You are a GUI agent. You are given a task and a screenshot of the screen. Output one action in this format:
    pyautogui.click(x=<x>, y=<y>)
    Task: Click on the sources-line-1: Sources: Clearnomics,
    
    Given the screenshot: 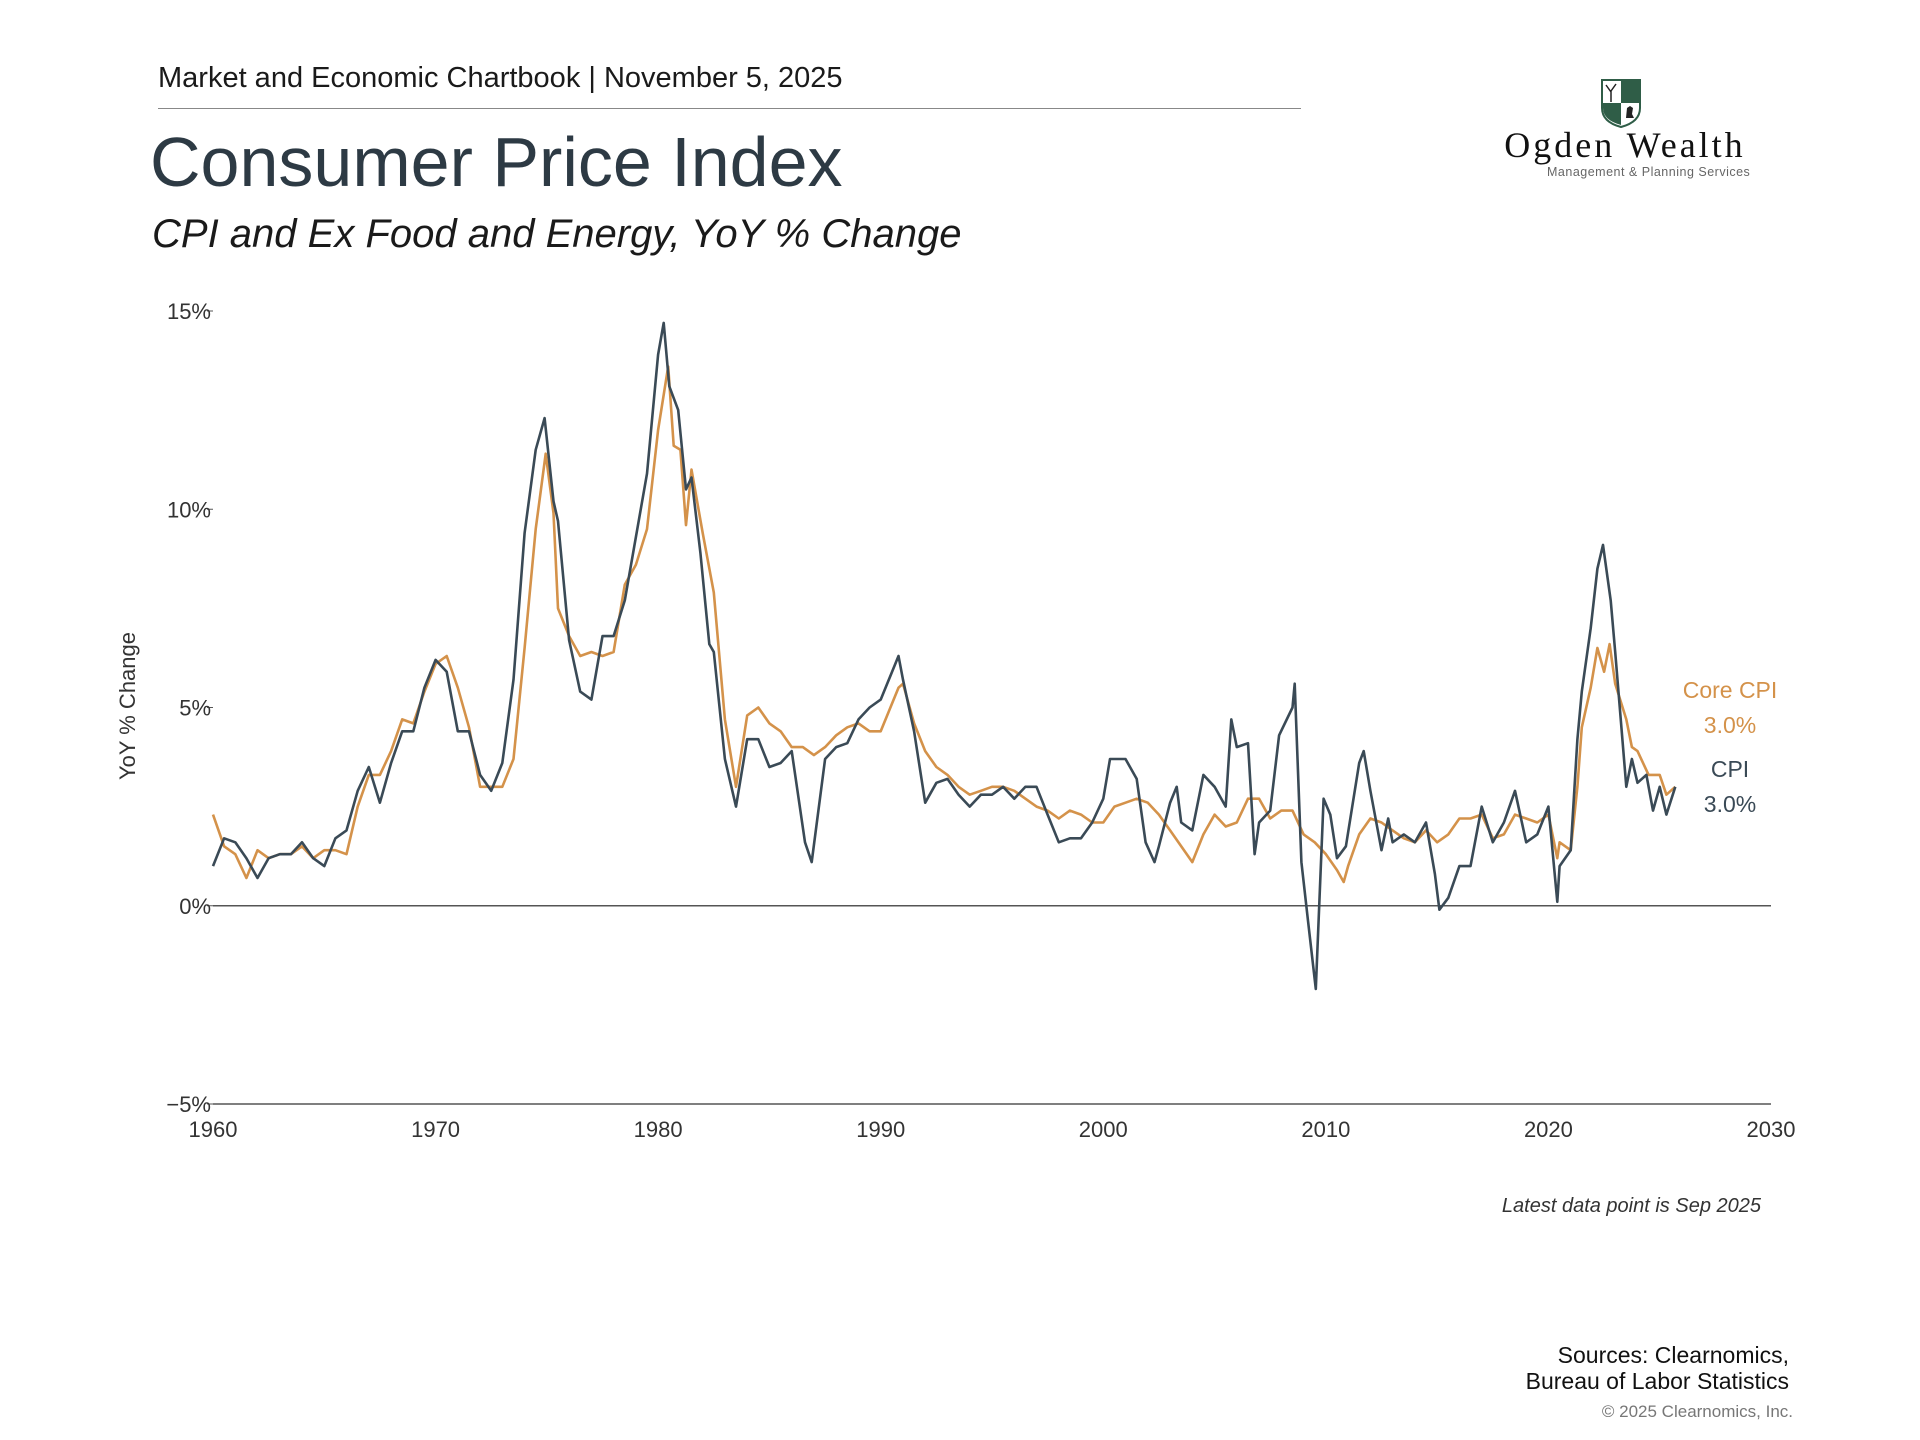 What is the action you would take?
    pyautogui.click(x=1673, y=1355)
    